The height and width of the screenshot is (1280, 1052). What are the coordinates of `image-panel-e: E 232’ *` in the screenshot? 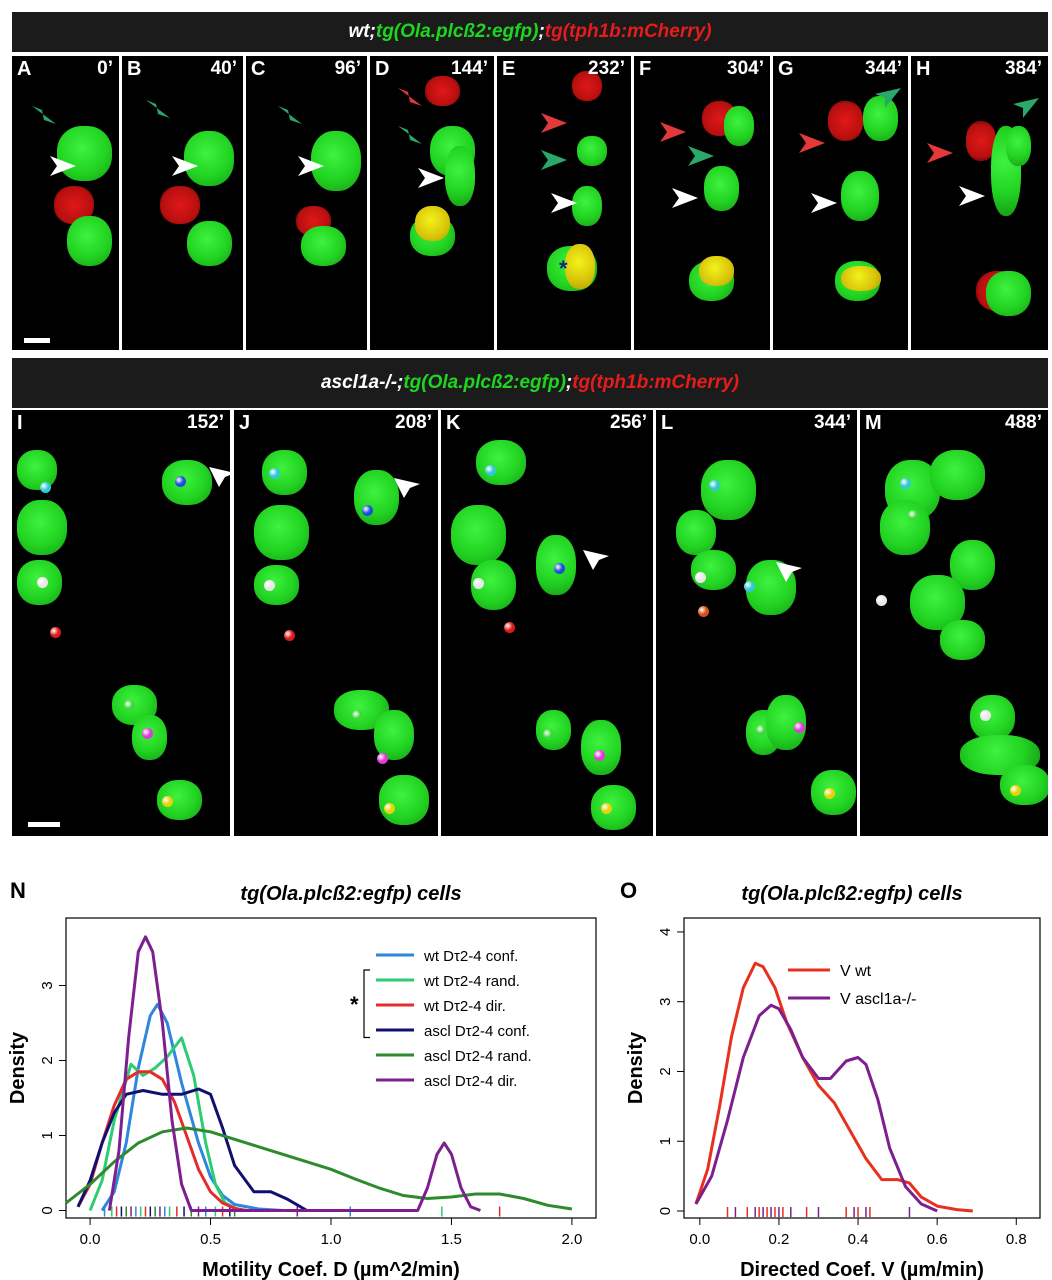 It's located at (564, 203).